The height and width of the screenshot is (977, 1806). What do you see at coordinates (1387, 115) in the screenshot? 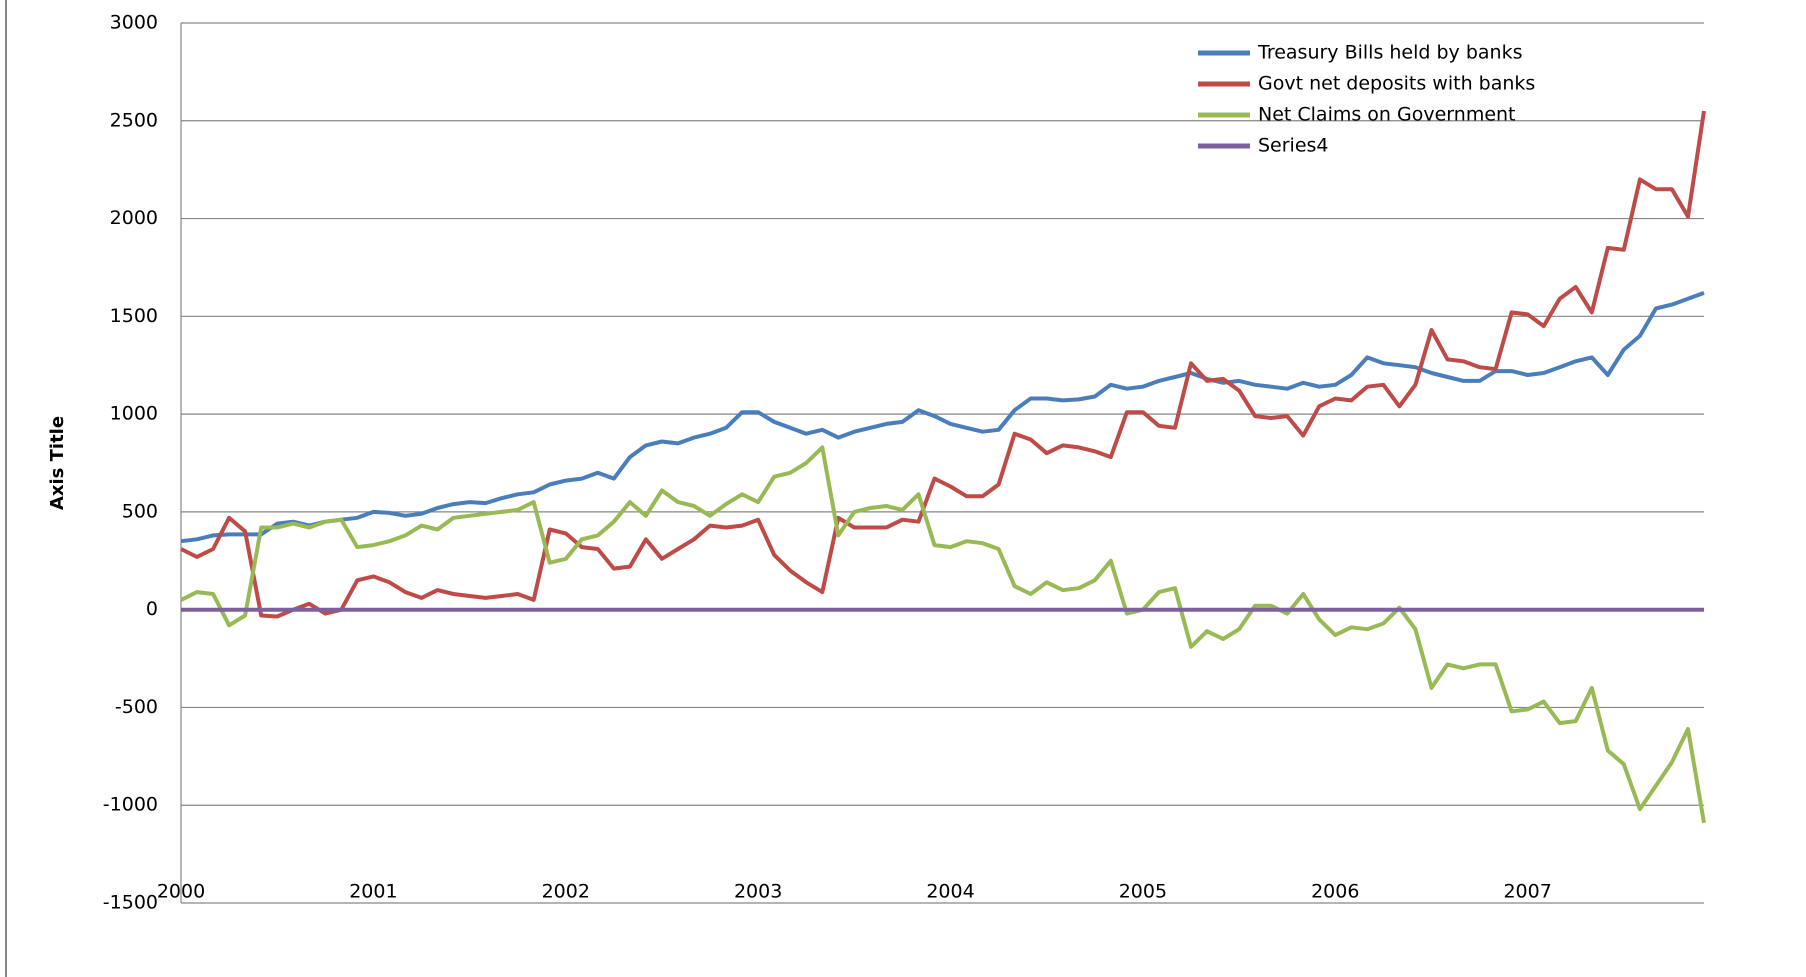
I see `legend-label: Net Claims on Government` at bounding box center [1387, 115].